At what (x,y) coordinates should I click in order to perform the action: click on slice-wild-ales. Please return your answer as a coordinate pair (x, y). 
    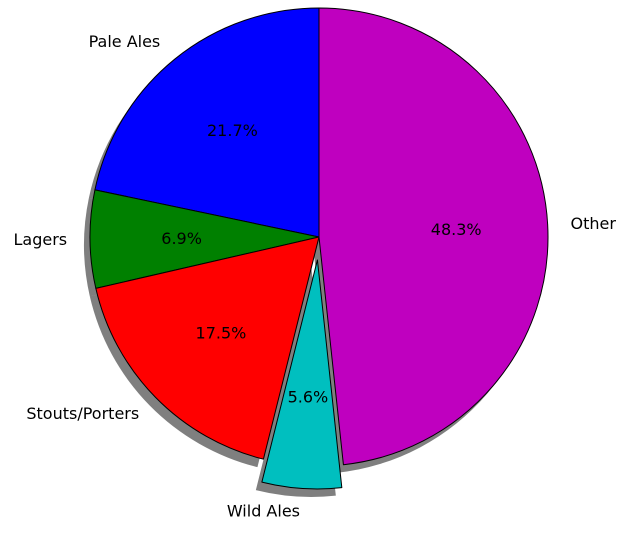
    Looking at the image, I should click on (302, 374).